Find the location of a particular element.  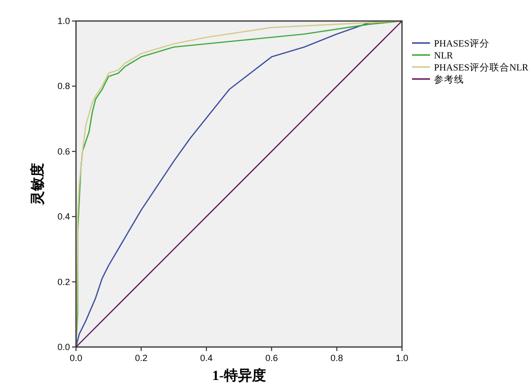

x-axis-title: 1-特异度 is located at coordinates (239, 375).